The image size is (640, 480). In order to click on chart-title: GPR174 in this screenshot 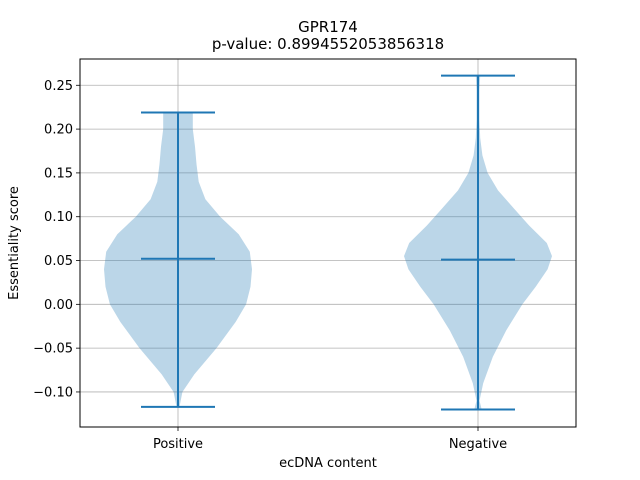, I will do `click(328, 27)`.